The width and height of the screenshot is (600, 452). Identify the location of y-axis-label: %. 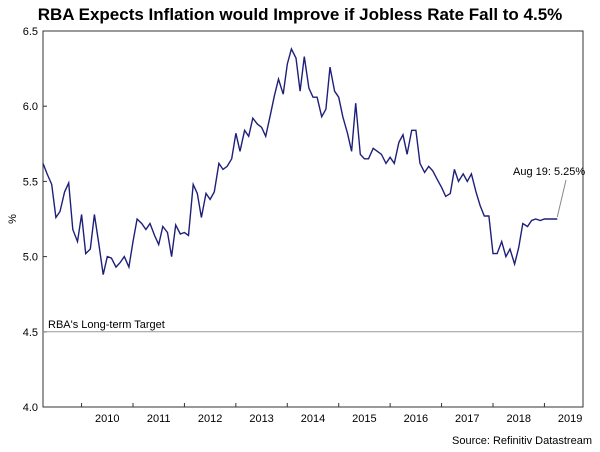
(13, 219).